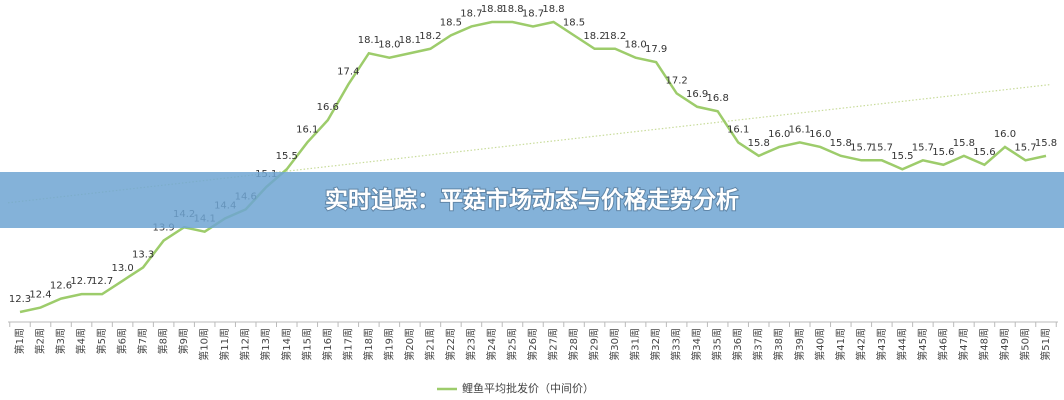  What do you see at coordinates (19, 341) in the screenshot?
I see `x-tick-label: 第1周` at bounding box center [19, 341].